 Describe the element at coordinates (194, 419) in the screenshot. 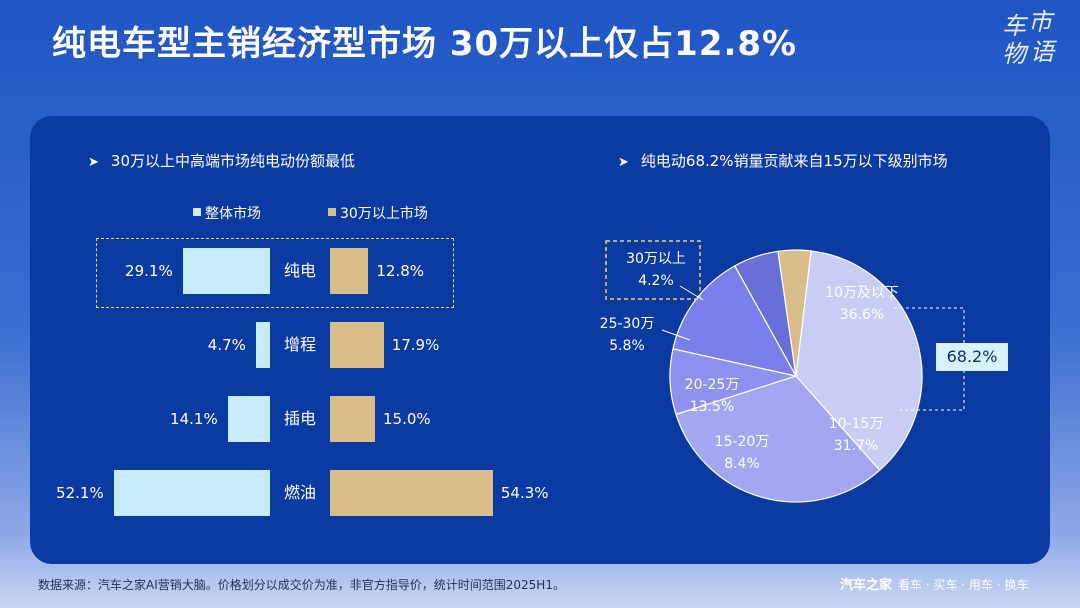

I see `bar-label-overall: 14.1%` at that location.